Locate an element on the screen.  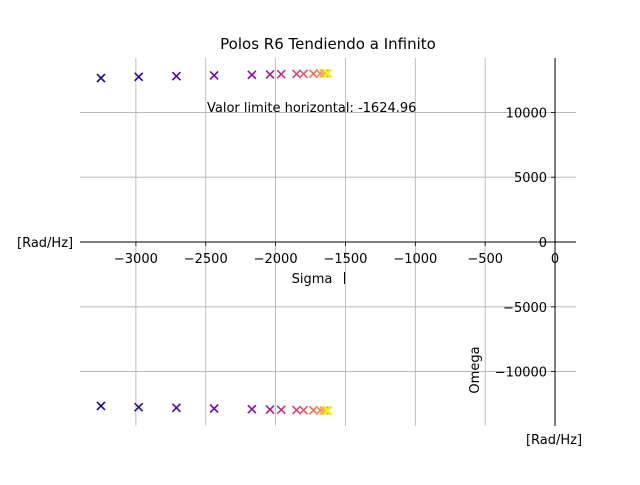
x-tick-label: −1000 is located at coordinates (415, 259).